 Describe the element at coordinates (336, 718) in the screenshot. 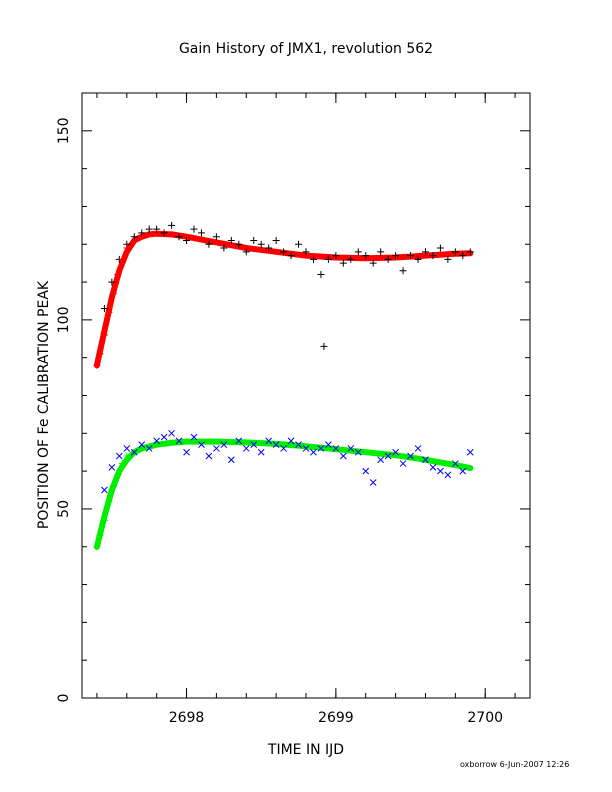

I see `x-tick-label: 2699` at that location.